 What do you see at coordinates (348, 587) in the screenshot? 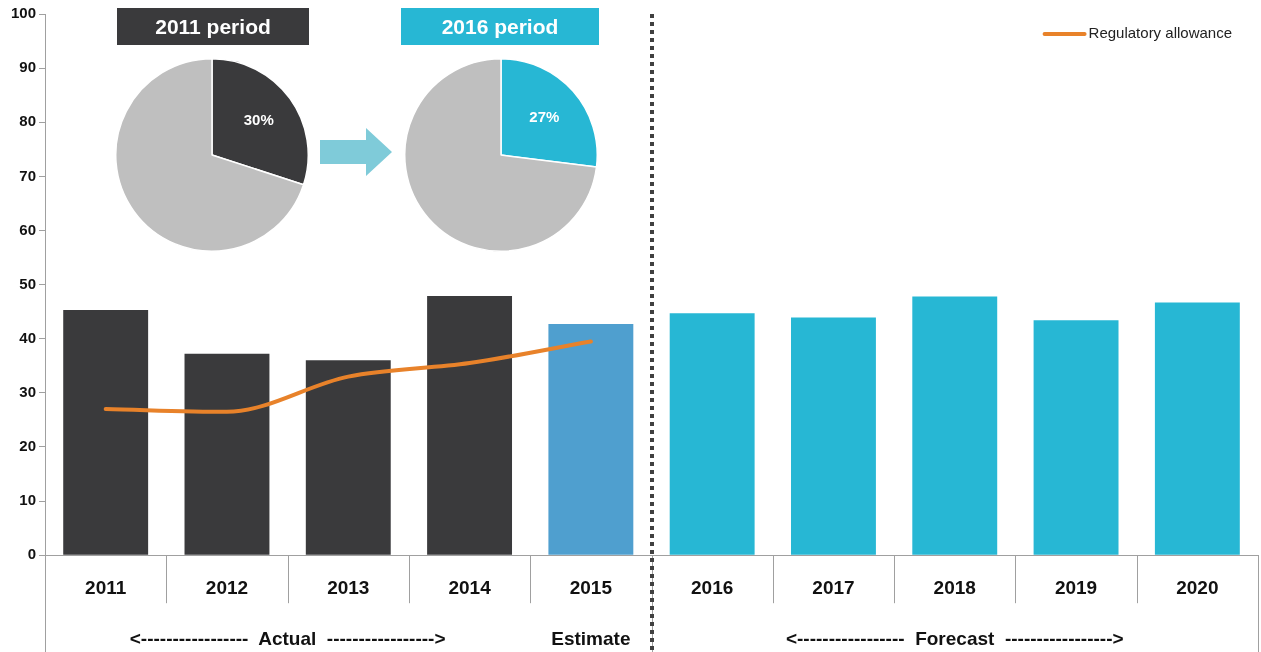
I see `x-tick-label: 2013` at bounding box center [348, 587].